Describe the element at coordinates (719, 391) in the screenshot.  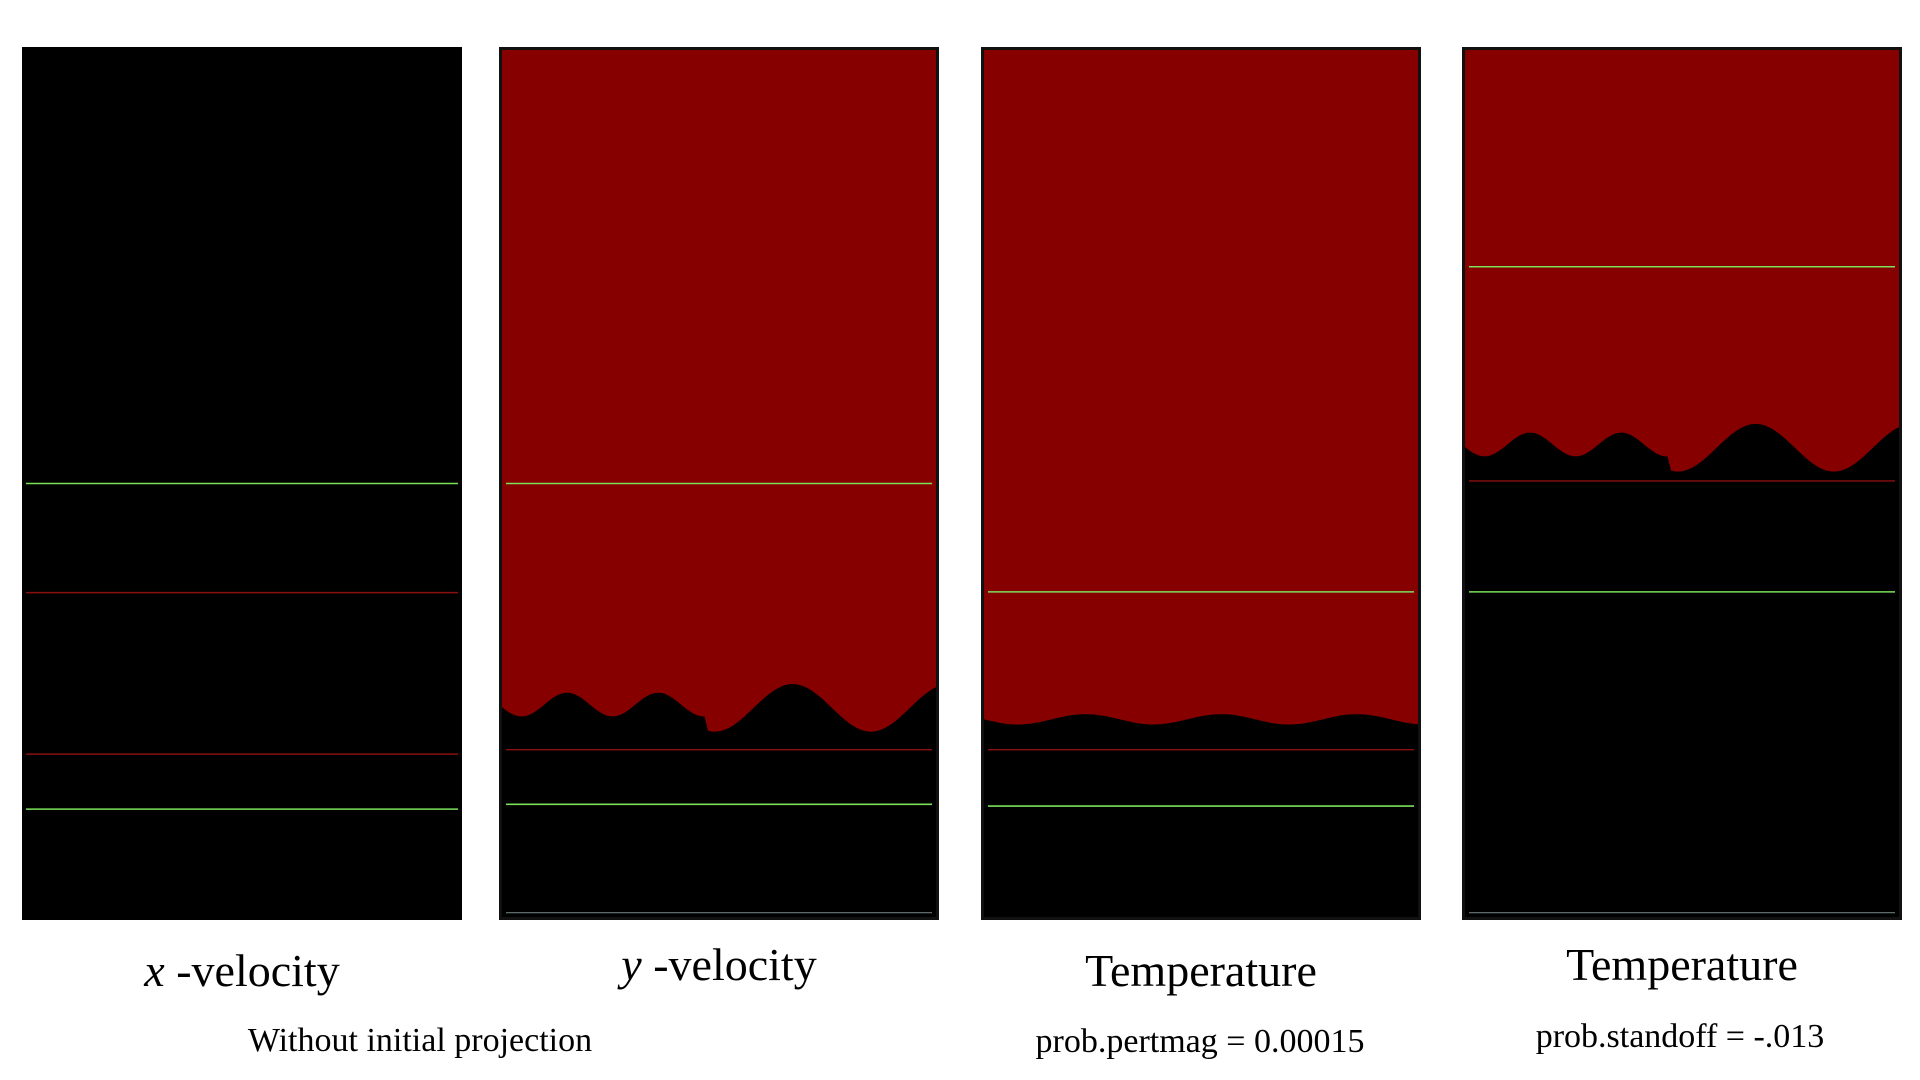
I see `hot-region` at that location.